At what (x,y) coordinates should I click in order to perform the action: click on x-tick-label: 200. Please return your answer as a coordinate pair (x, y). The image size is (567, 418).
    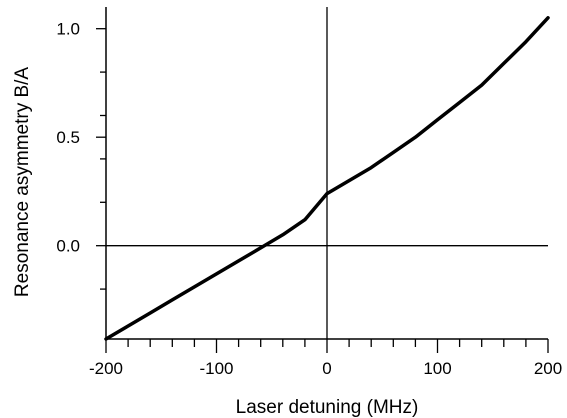
    Looking at the image, I should click on (548, 368).